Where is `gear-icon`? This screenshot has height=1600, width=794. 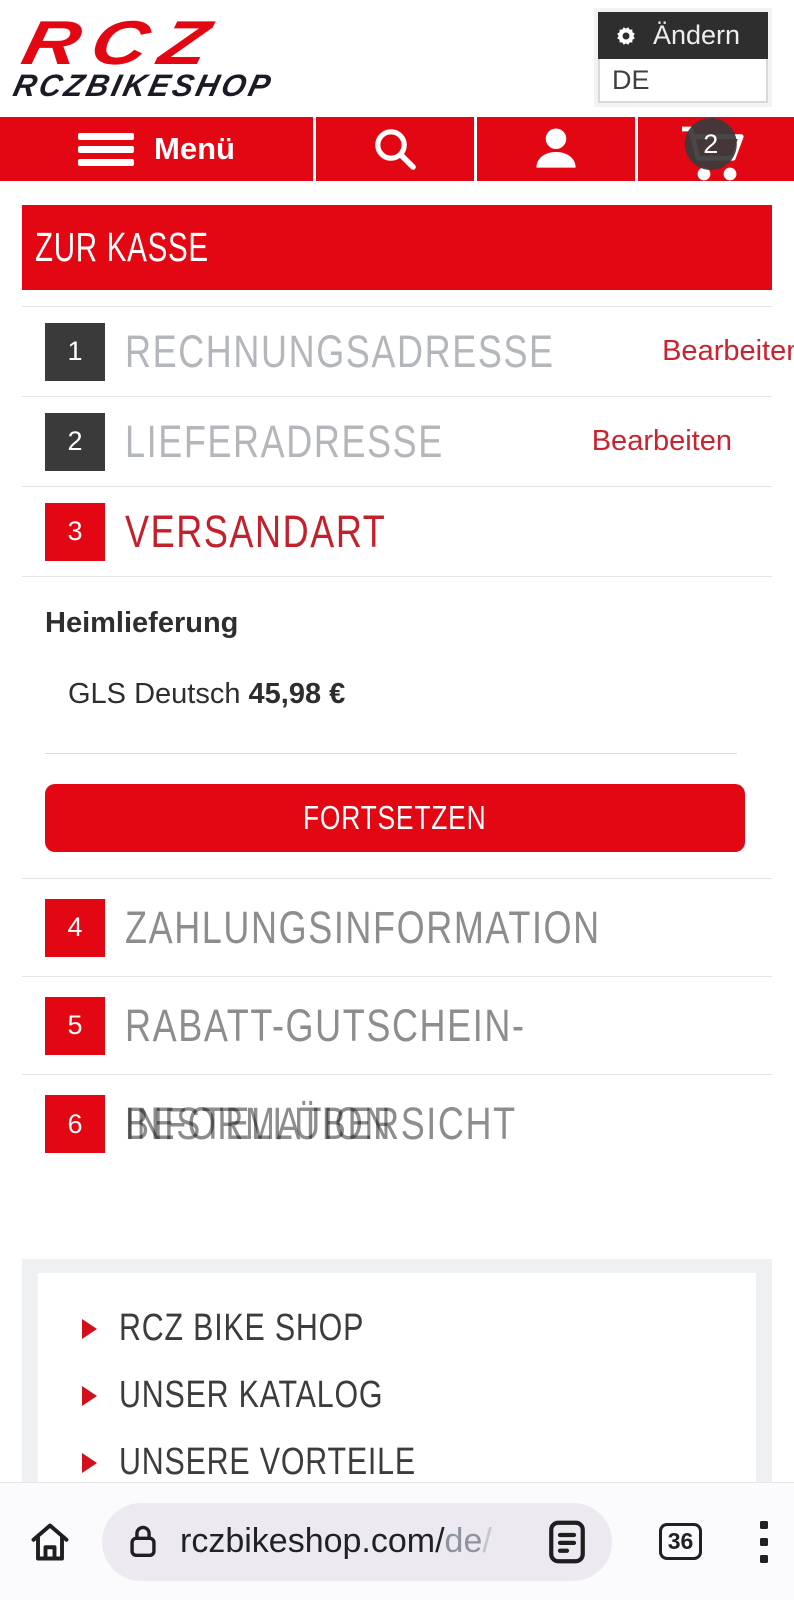 gear-icon is located at coordinates (626, 36).